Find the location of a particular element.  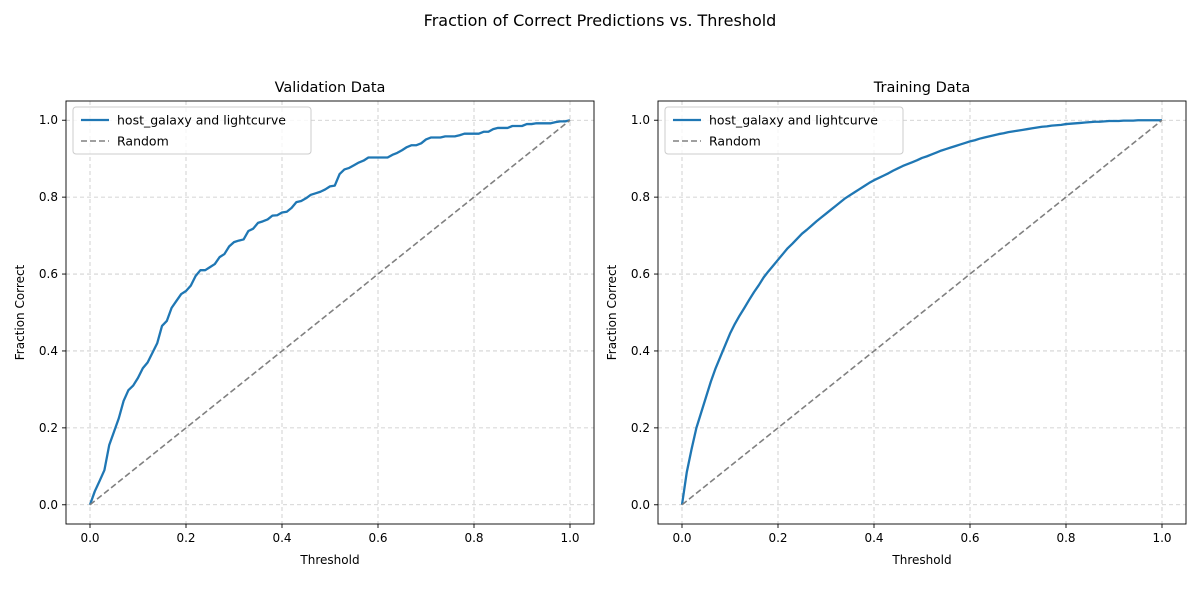

training-x-tick-label: 0.4 is located at coordinates (873, 538).